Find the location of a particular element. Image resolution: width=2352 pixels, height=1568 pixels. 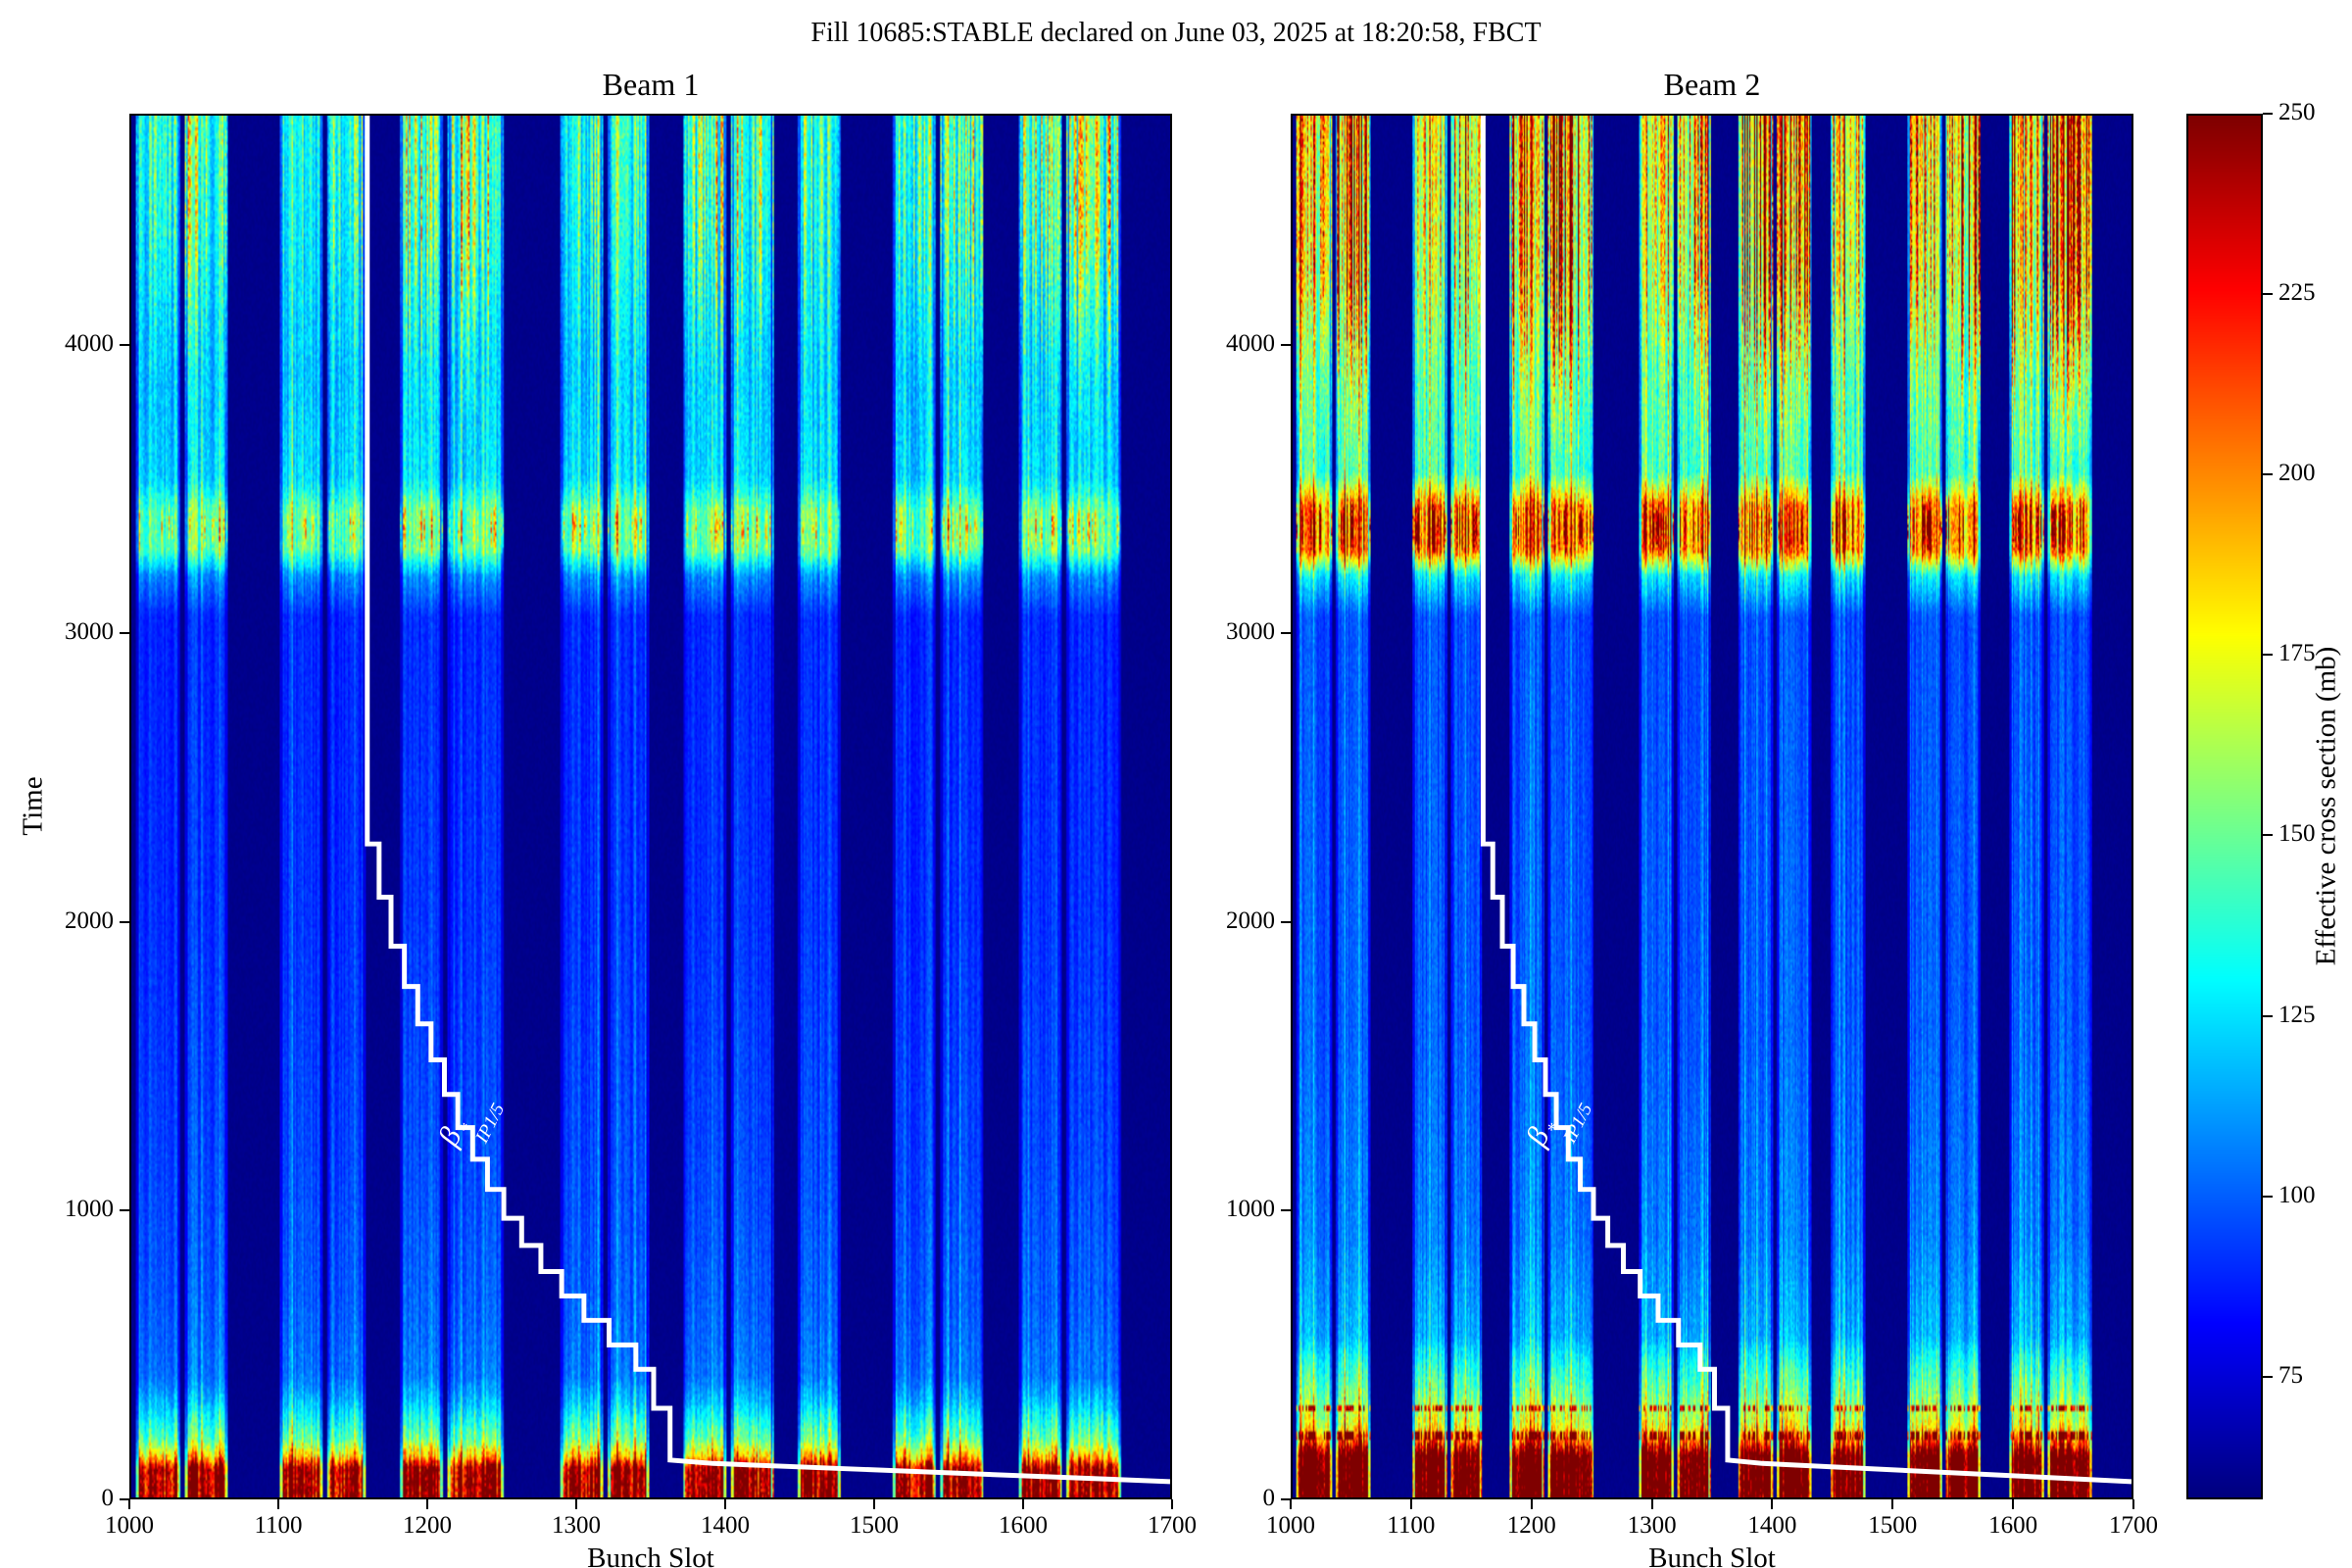

colorbar-tick-label: 125 is located at coordinates (2297, 1014).